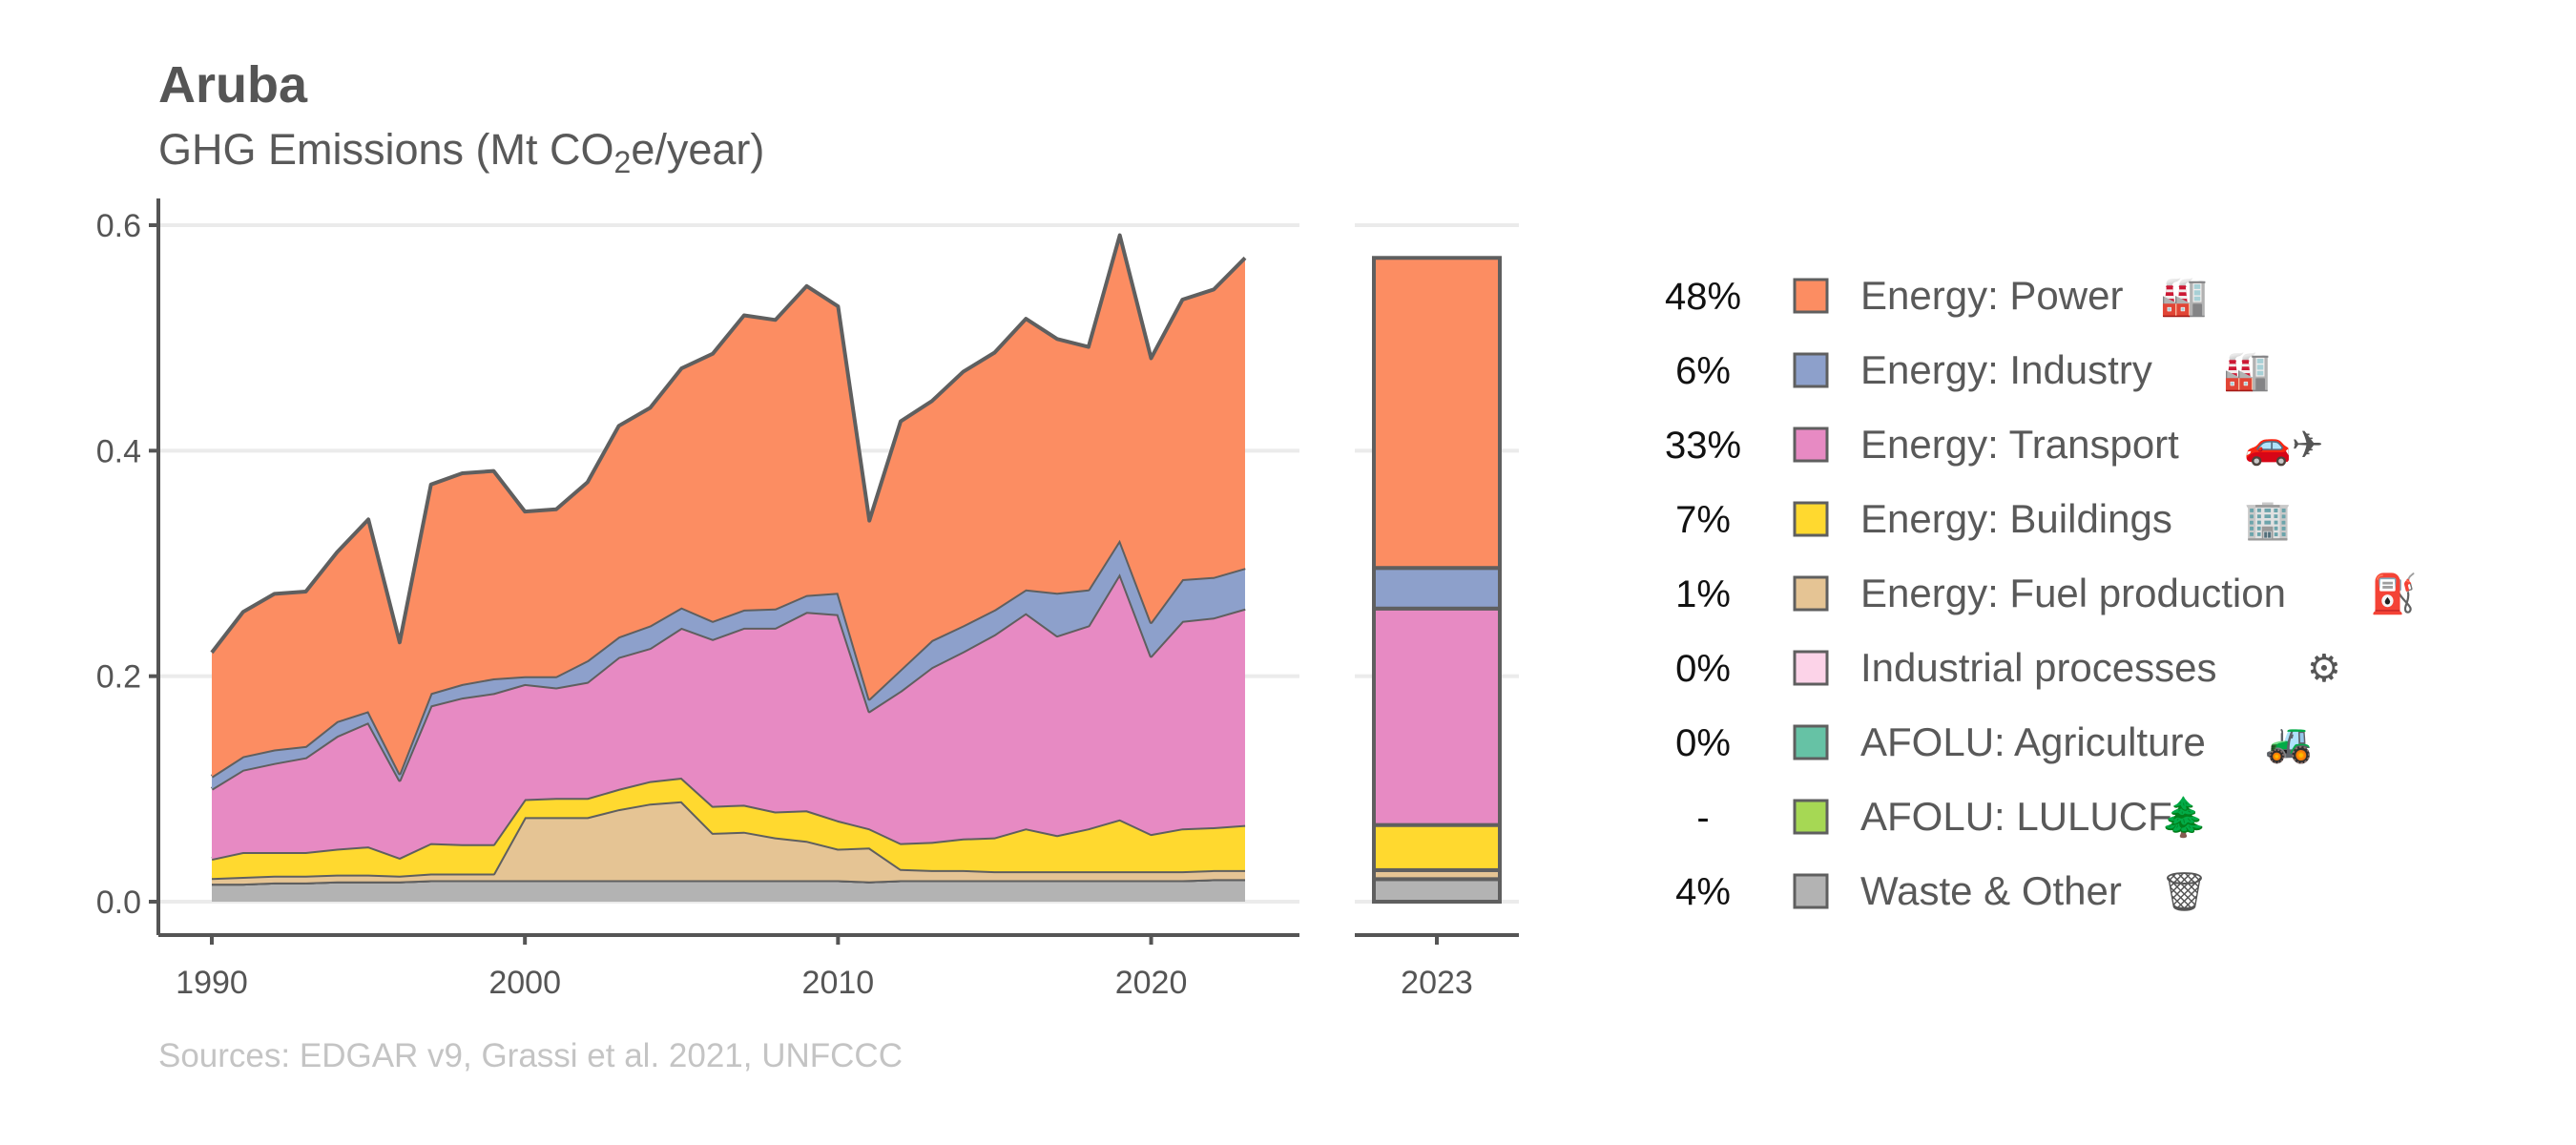 This screenshot has width=2576, height=1145. What do you see at coordinates (2289, 743) in the screenshot?
I see `tractor-icon: 🚜` at bounding box center [2289, 743].